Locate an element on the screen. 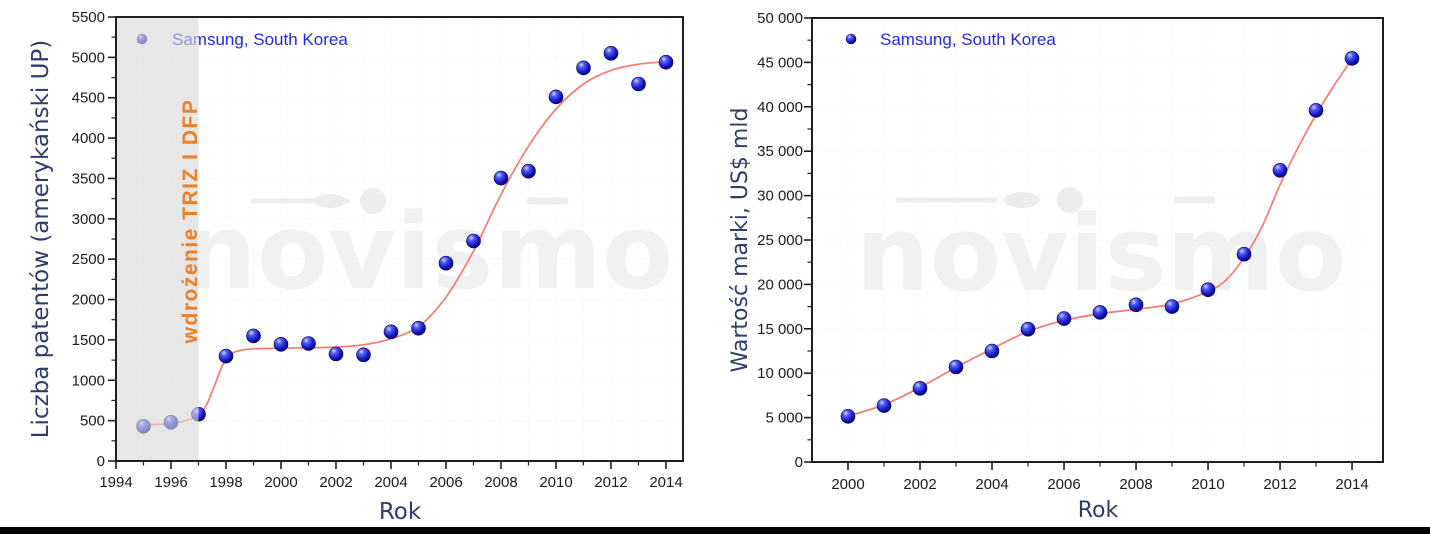 Image resolution: width=1430 pixels, height=534 pixels. y-tick-label: 5500 is located at coordinates (88, 17).